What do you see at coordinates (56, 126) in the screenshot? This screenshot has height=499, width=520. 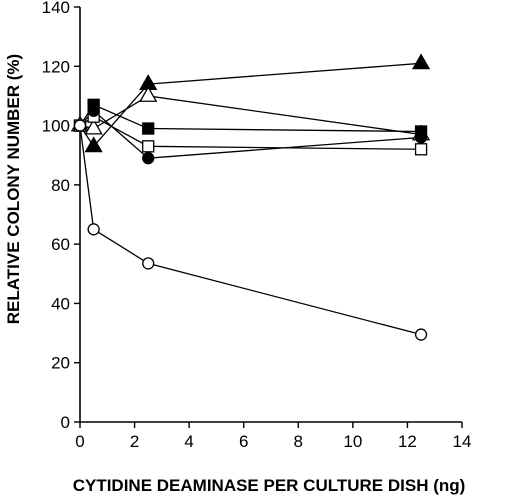 I see `y-tick-label: 100` at bounding box center [56, 126].